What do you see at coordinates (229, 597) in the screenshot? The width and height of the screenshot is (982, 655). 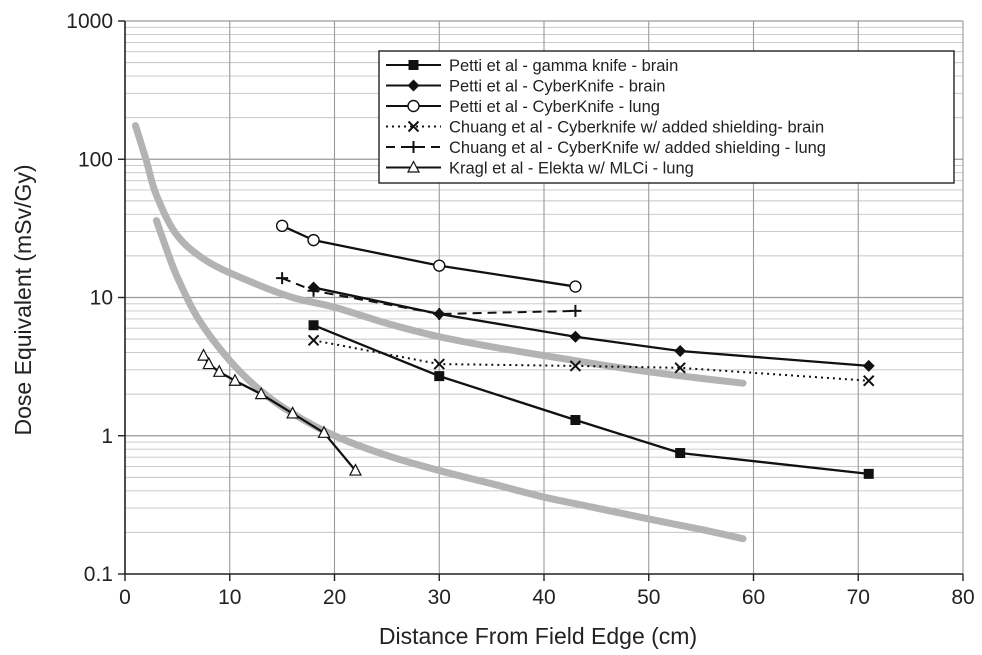 I see `x-tick-label: 10` at bounding box center [229, 597].